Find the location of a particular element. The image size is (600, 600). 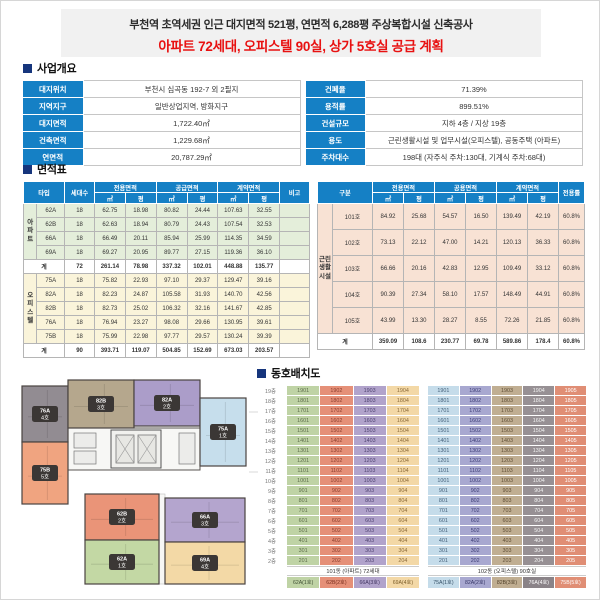

unit-cell: 904 is located at coordinates (402, 490).